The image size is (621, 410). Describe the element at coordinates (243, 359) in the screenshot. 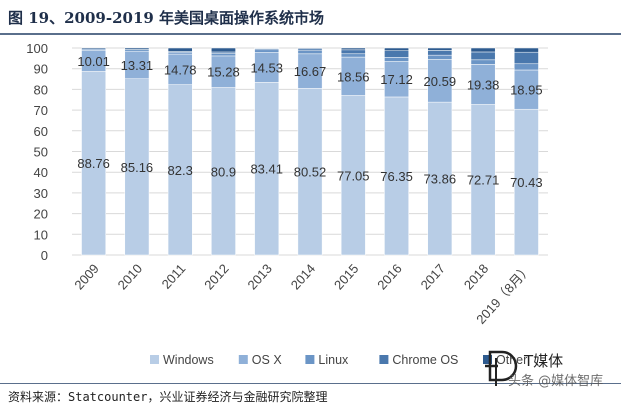

I see `legend-swatch-os-x` at that location.